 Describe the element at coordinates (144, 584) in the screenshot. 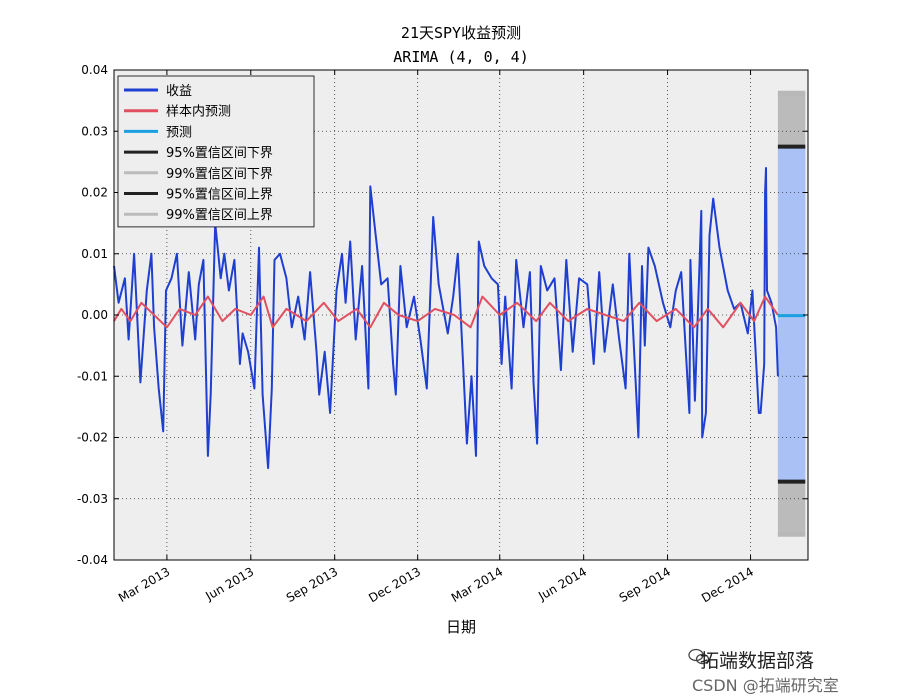

I see `x-tick-label: Mar 2013` at that location.